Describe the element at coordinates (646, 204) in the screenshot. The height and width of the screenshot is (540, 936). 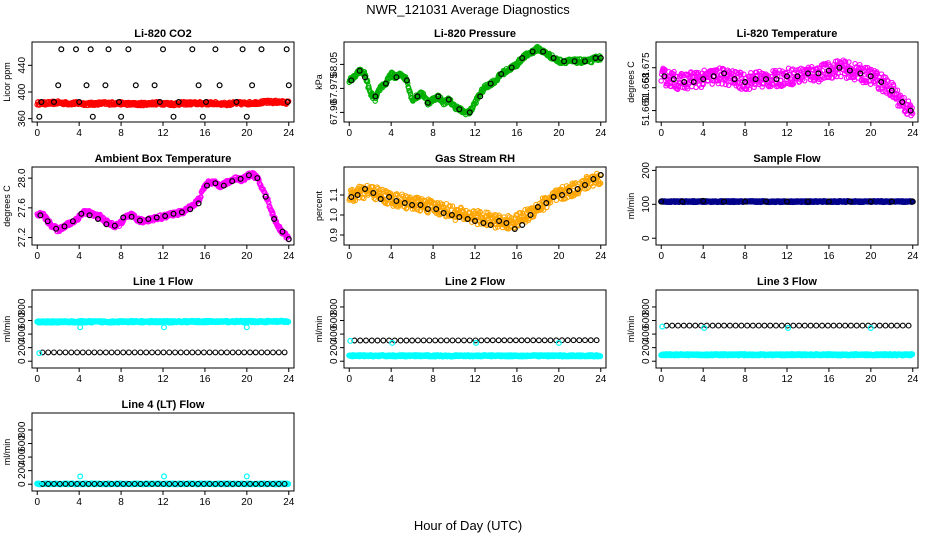
I see `y-tick-label: 100` at that location.